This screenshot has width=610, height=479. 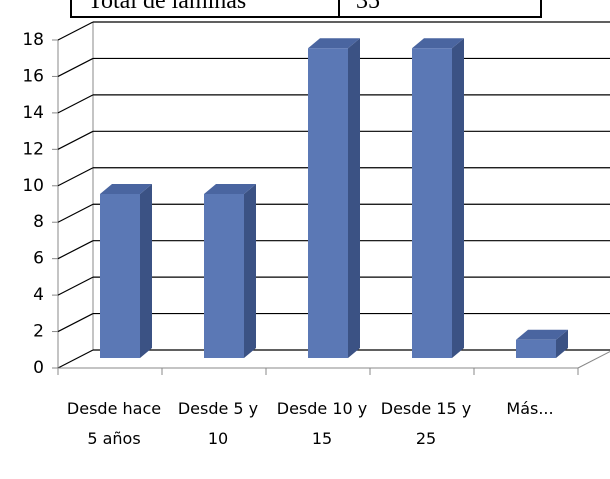 I want to click on y-tick-label: 0, so click(x=38, y=368).